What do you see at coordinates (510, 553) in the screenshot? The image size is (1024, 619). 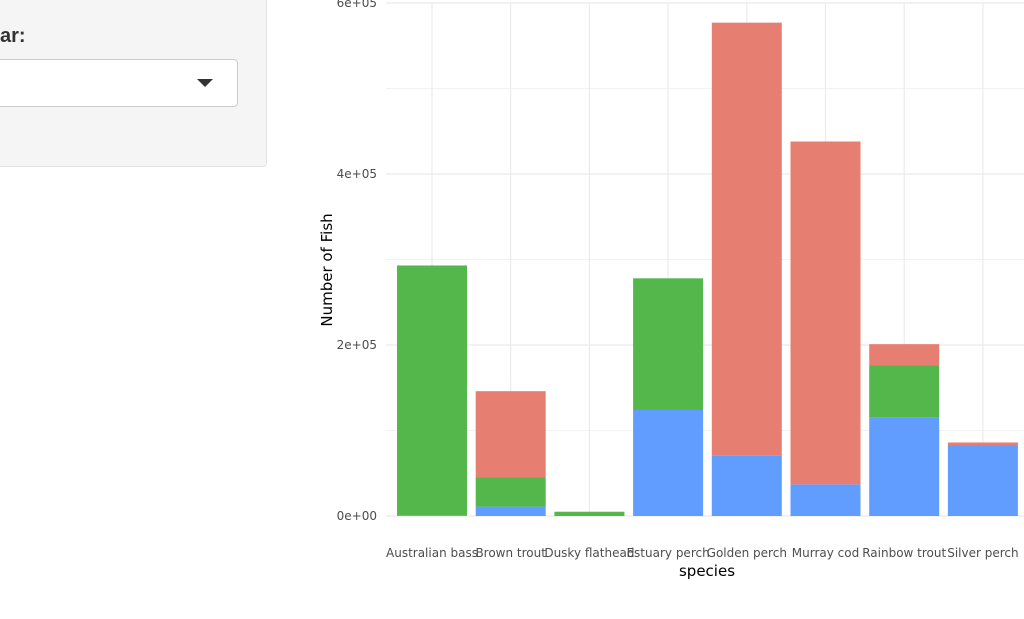 I see `x-tick-label: Brown trout` at bounding box center [510, 553].